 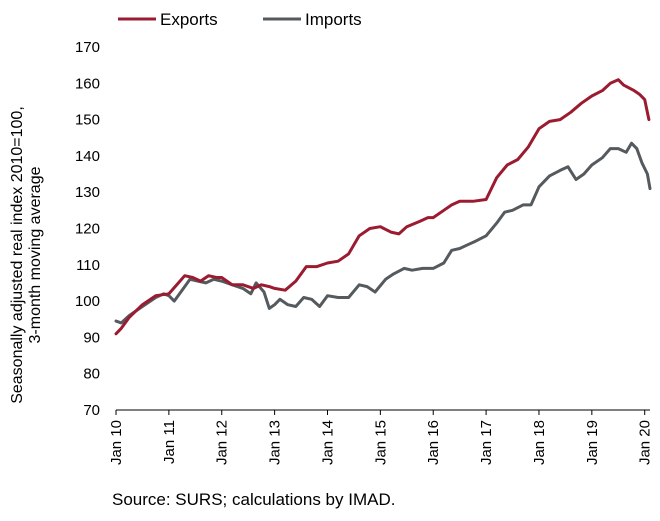 What do you see at coordinates (254, 499) in the screenshot?
I see `source-note: Source: SURS; calculations by IMAD.` at bounding box center [254, 499].